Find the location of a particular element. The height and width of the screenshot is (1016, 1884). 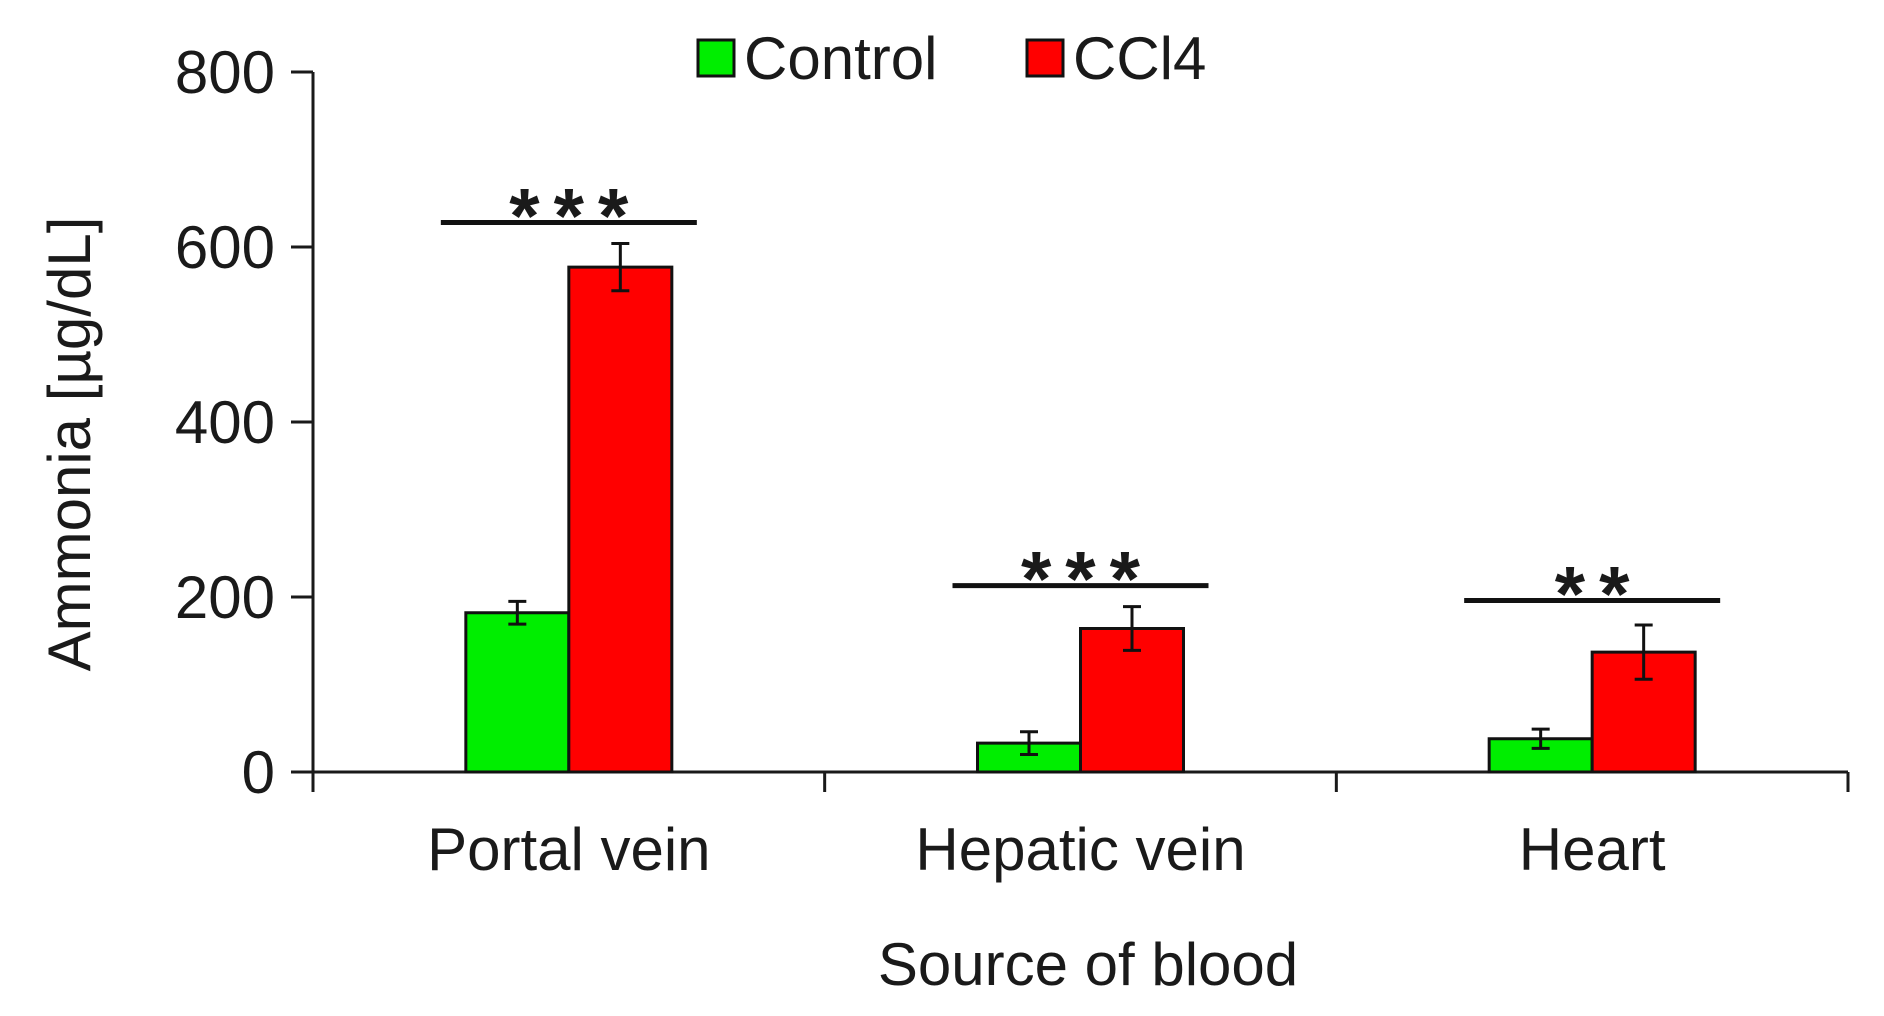

y-tick-label: 600 is located at coordinates (225, 247).